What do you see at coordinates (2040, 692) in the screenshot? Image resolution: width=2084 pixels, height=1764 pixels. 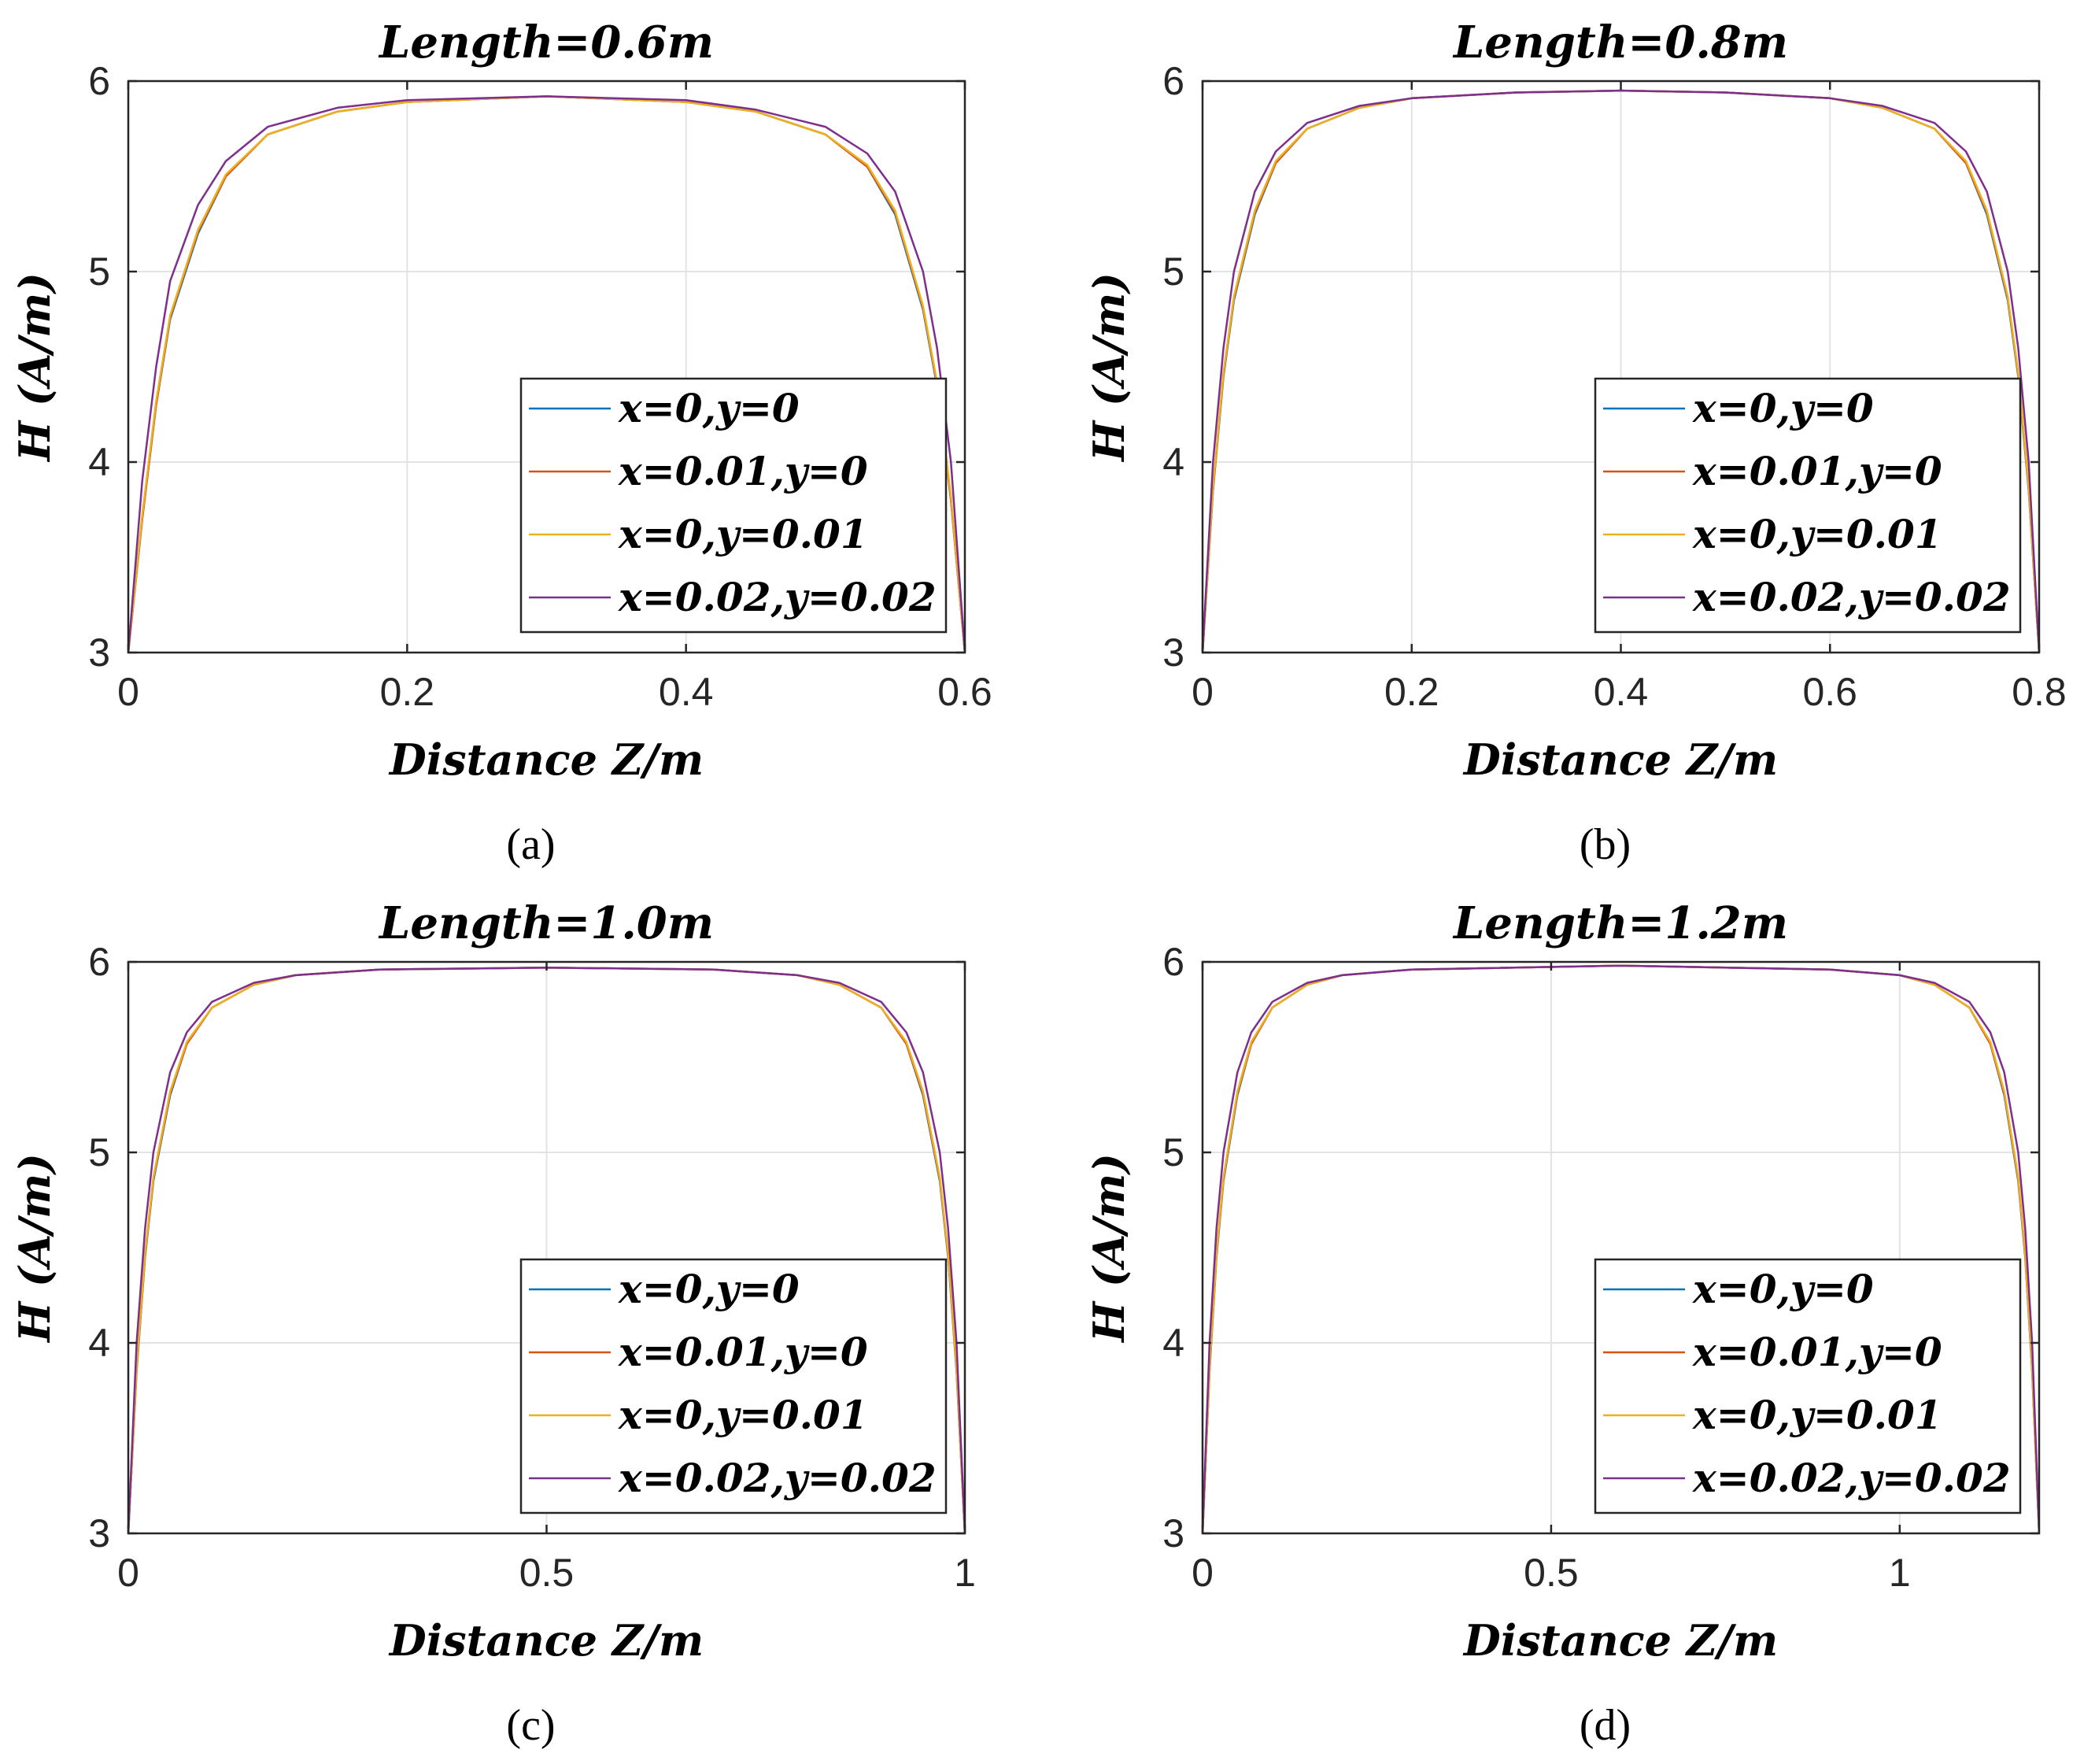 I see `x-tick-label: 0.8` at bounding box center [2040, 692].